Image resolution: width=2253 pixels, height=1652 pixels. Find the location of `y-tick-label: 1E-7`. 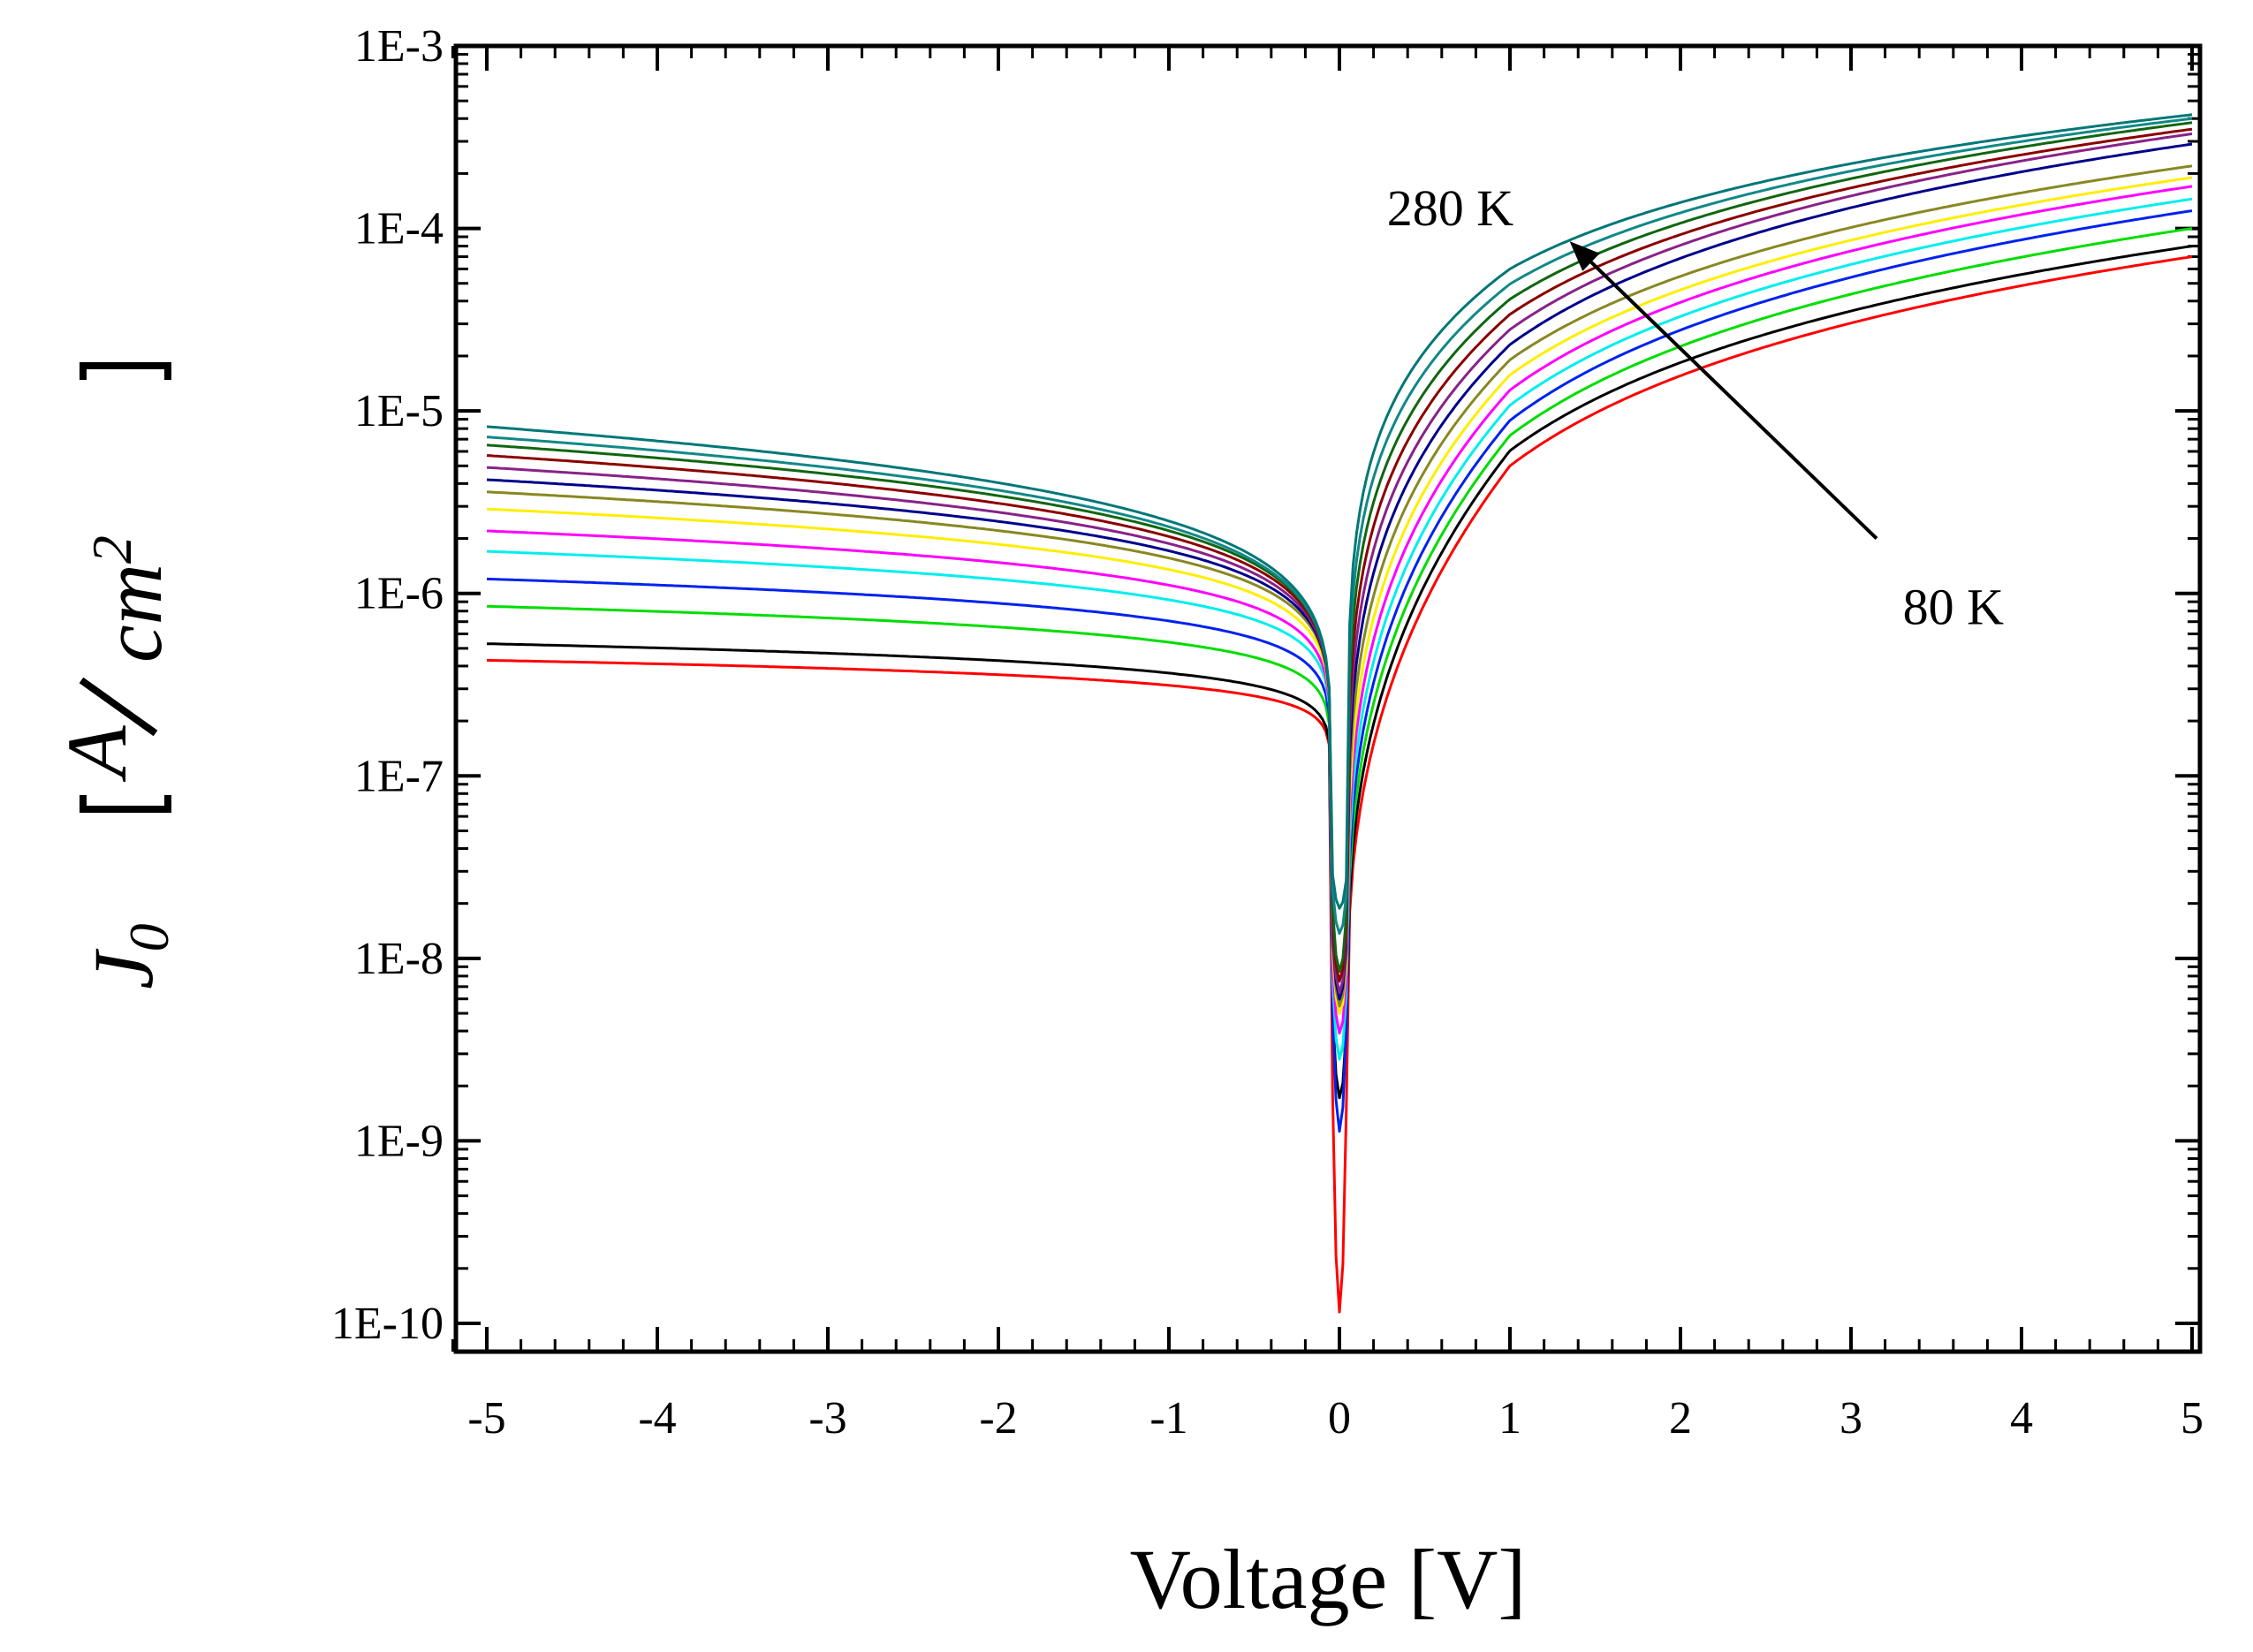

y-tick-label: 1E-7 is located at coordinates (399, 776).